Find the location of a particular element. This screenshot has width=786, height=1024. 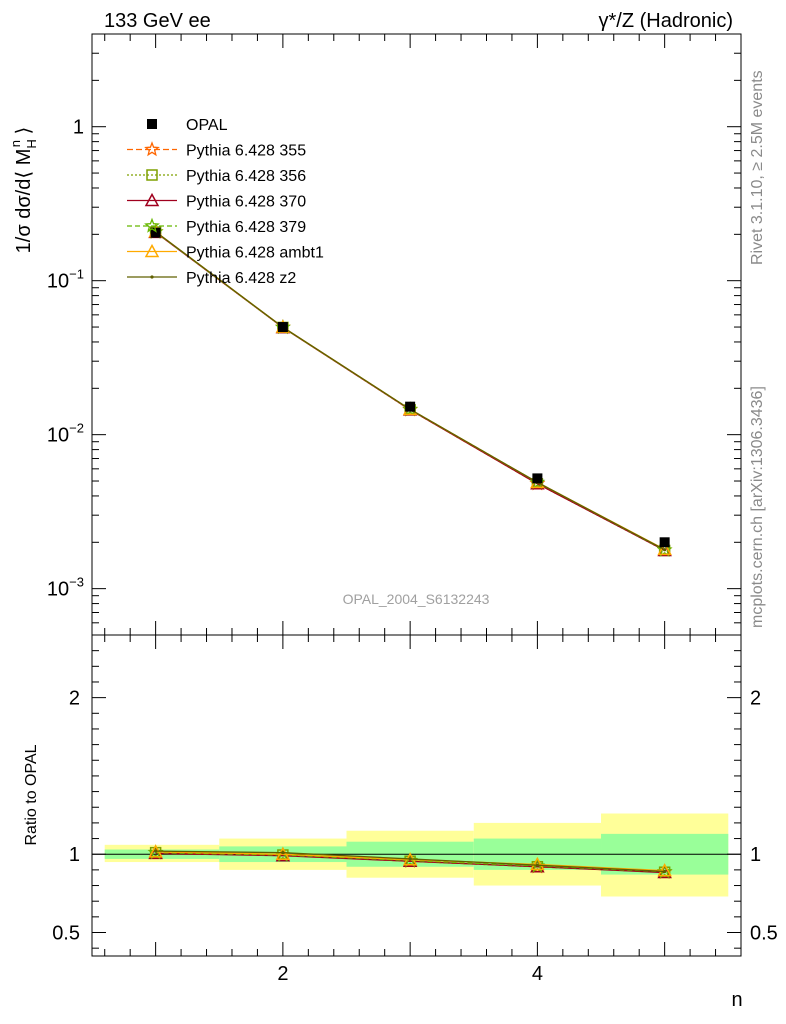

ratio-series-line is located at coordinates (410, 863).